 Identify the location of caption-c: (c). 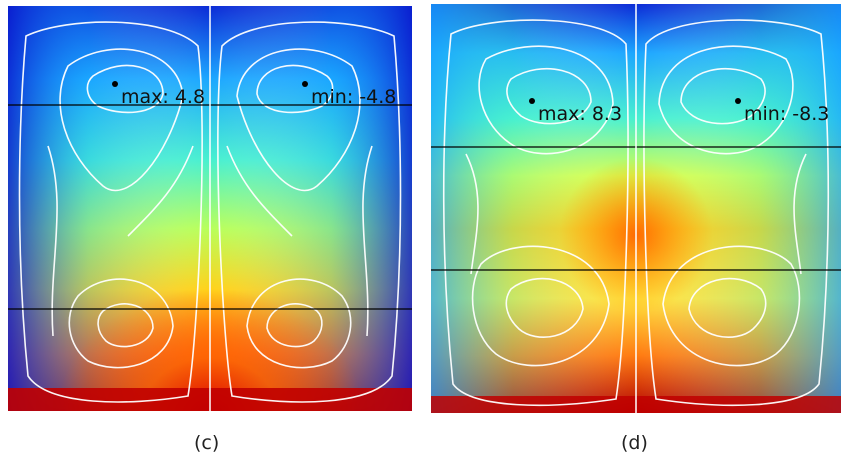
(207, 443).